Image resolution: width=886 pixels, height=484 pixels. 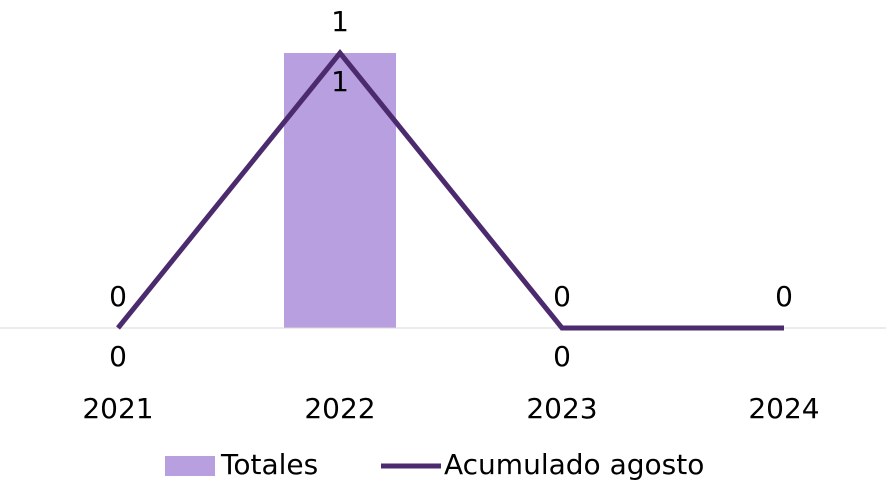 I want to click on x-tick-label: 2023, so click(x=561, y=408).